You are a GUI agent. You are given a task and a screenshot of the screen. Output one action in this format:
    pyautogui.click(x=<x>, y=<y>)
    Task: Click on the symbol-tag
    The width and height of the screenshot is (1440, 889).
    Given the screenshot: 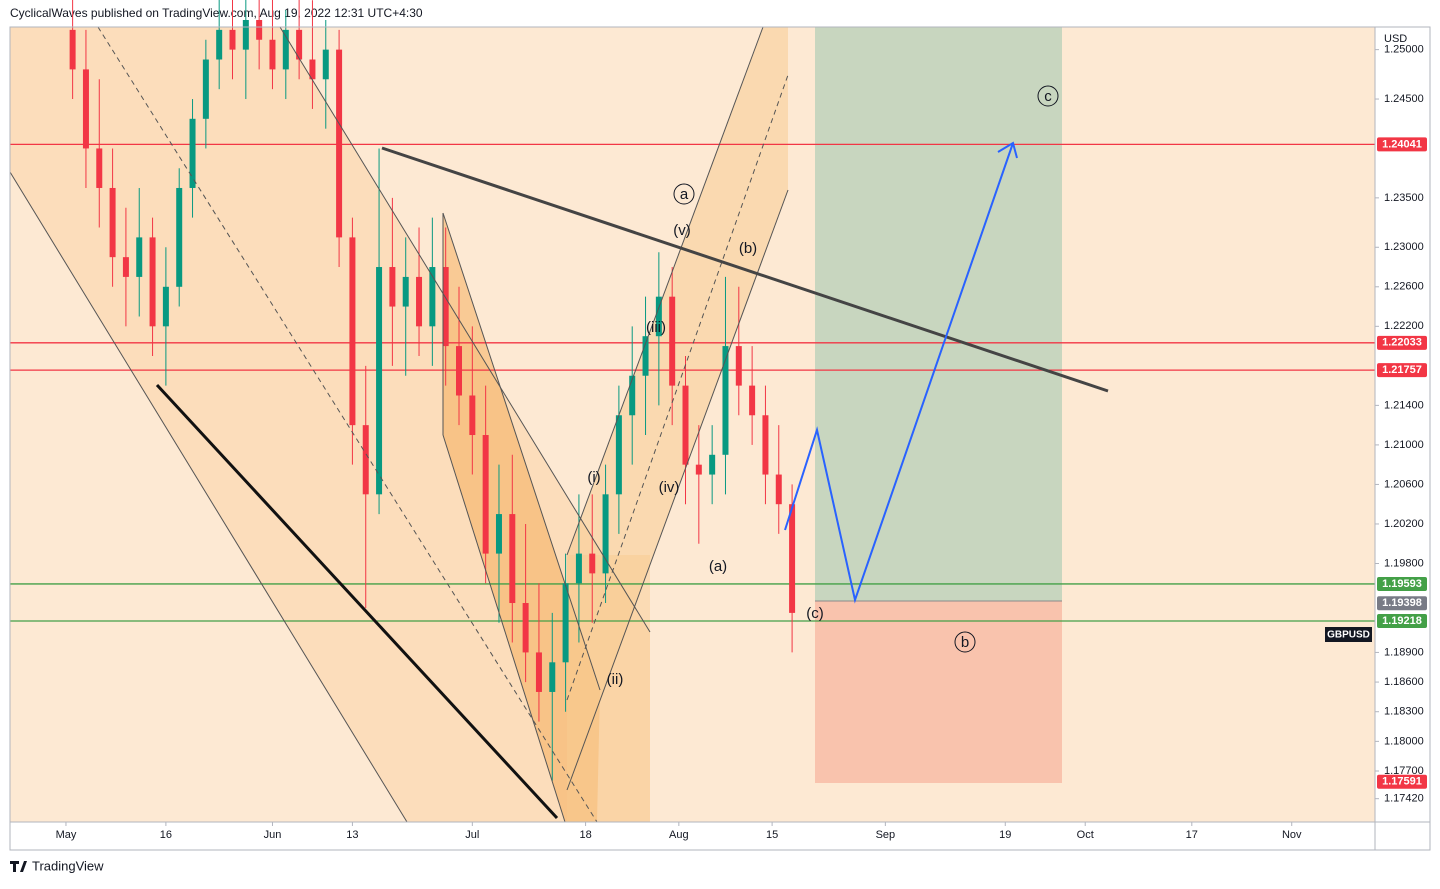 What is the action you would take?
    pyautogui.click(x=1348, y=634)
    